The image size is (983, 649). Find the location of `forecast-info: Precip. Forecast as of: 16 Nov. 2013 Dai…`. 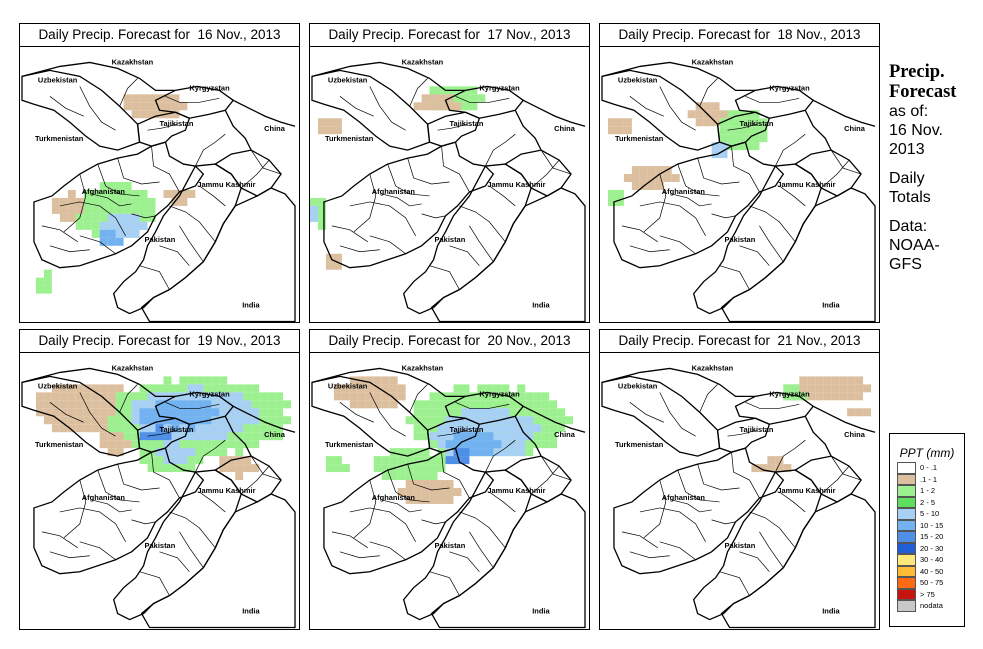

forecast-info: Precip. Forecast as of: 16 Nov. 2013 Dai… is located at coordinates (935, 168).